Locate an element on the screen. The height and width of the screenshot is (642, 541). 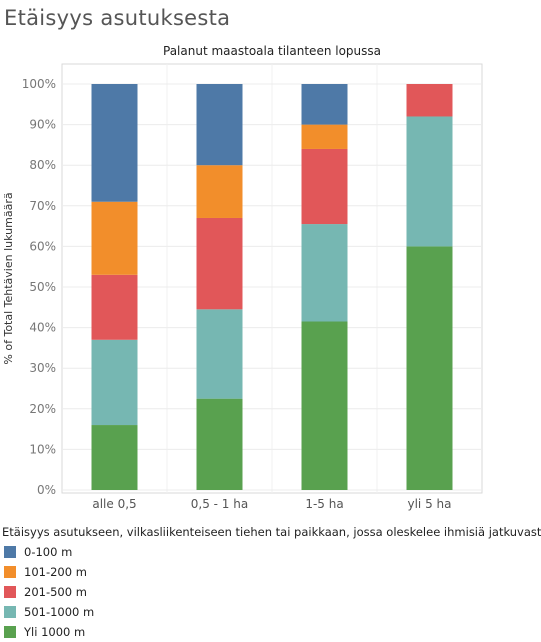
legend-item: 0-100 m is located at coordinates (49, 552).